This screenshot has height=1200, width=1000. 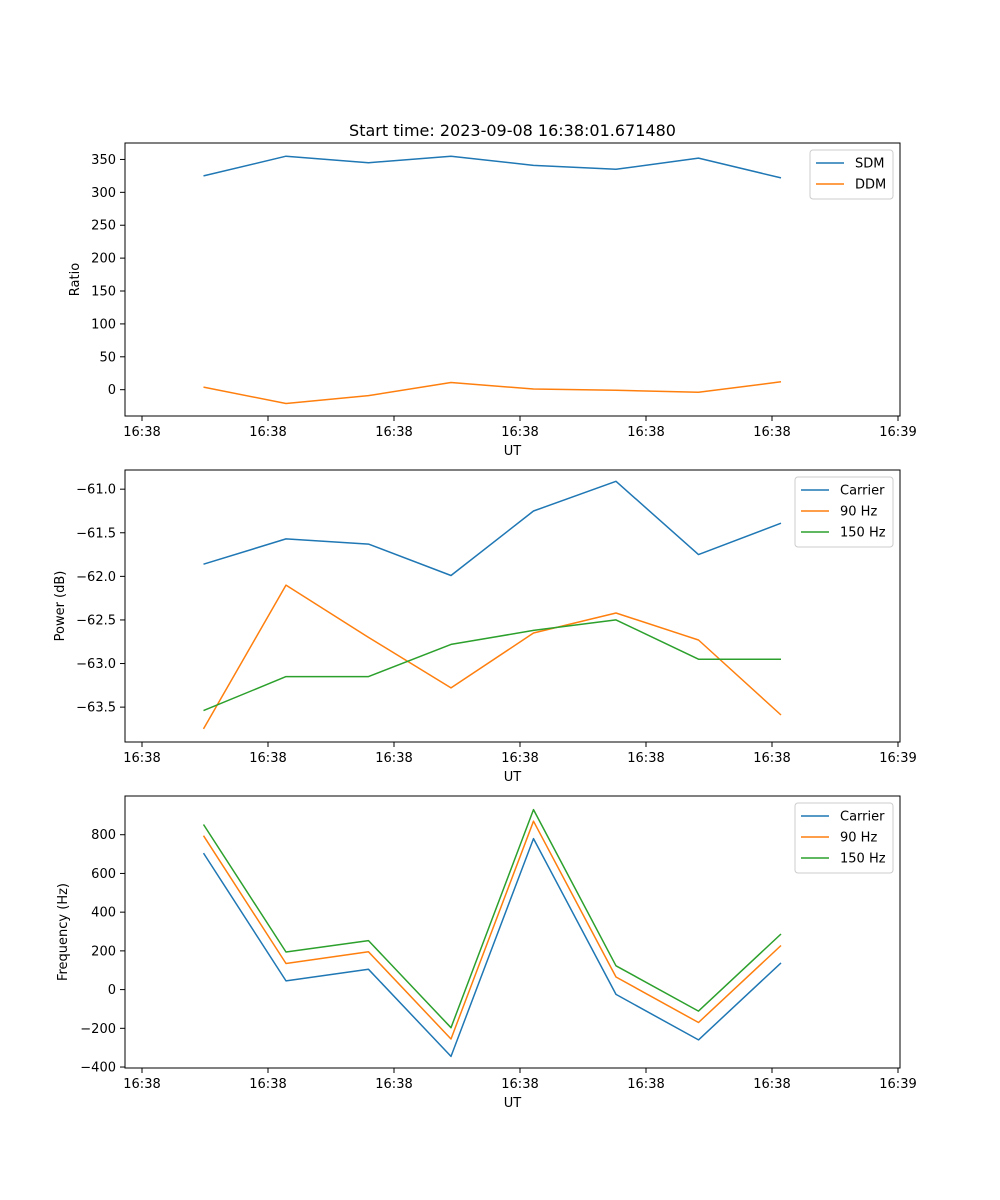 What do you see at coordinates (103, 913) in the screenshot?
I see `y-tick-label: 400` at bounding box center [103, 913].